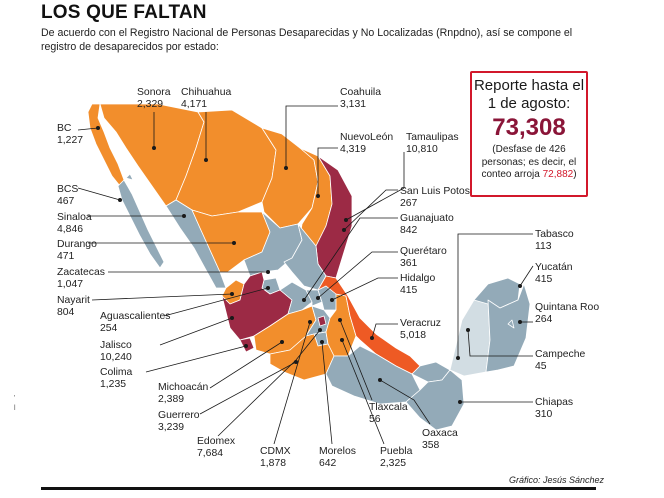  Describe the element at coordinates (421, 329) in the screenshot. I see `label-veracruz: Veracruz 5,018` at that location.